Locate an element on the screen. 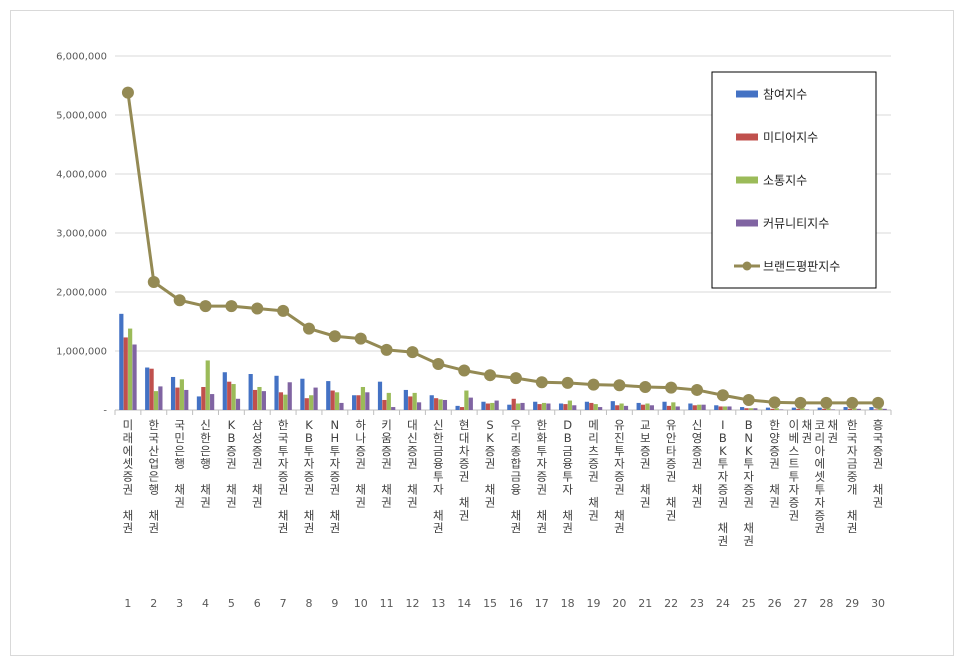  rank-label: 3 is located at coordinates (179, 603).